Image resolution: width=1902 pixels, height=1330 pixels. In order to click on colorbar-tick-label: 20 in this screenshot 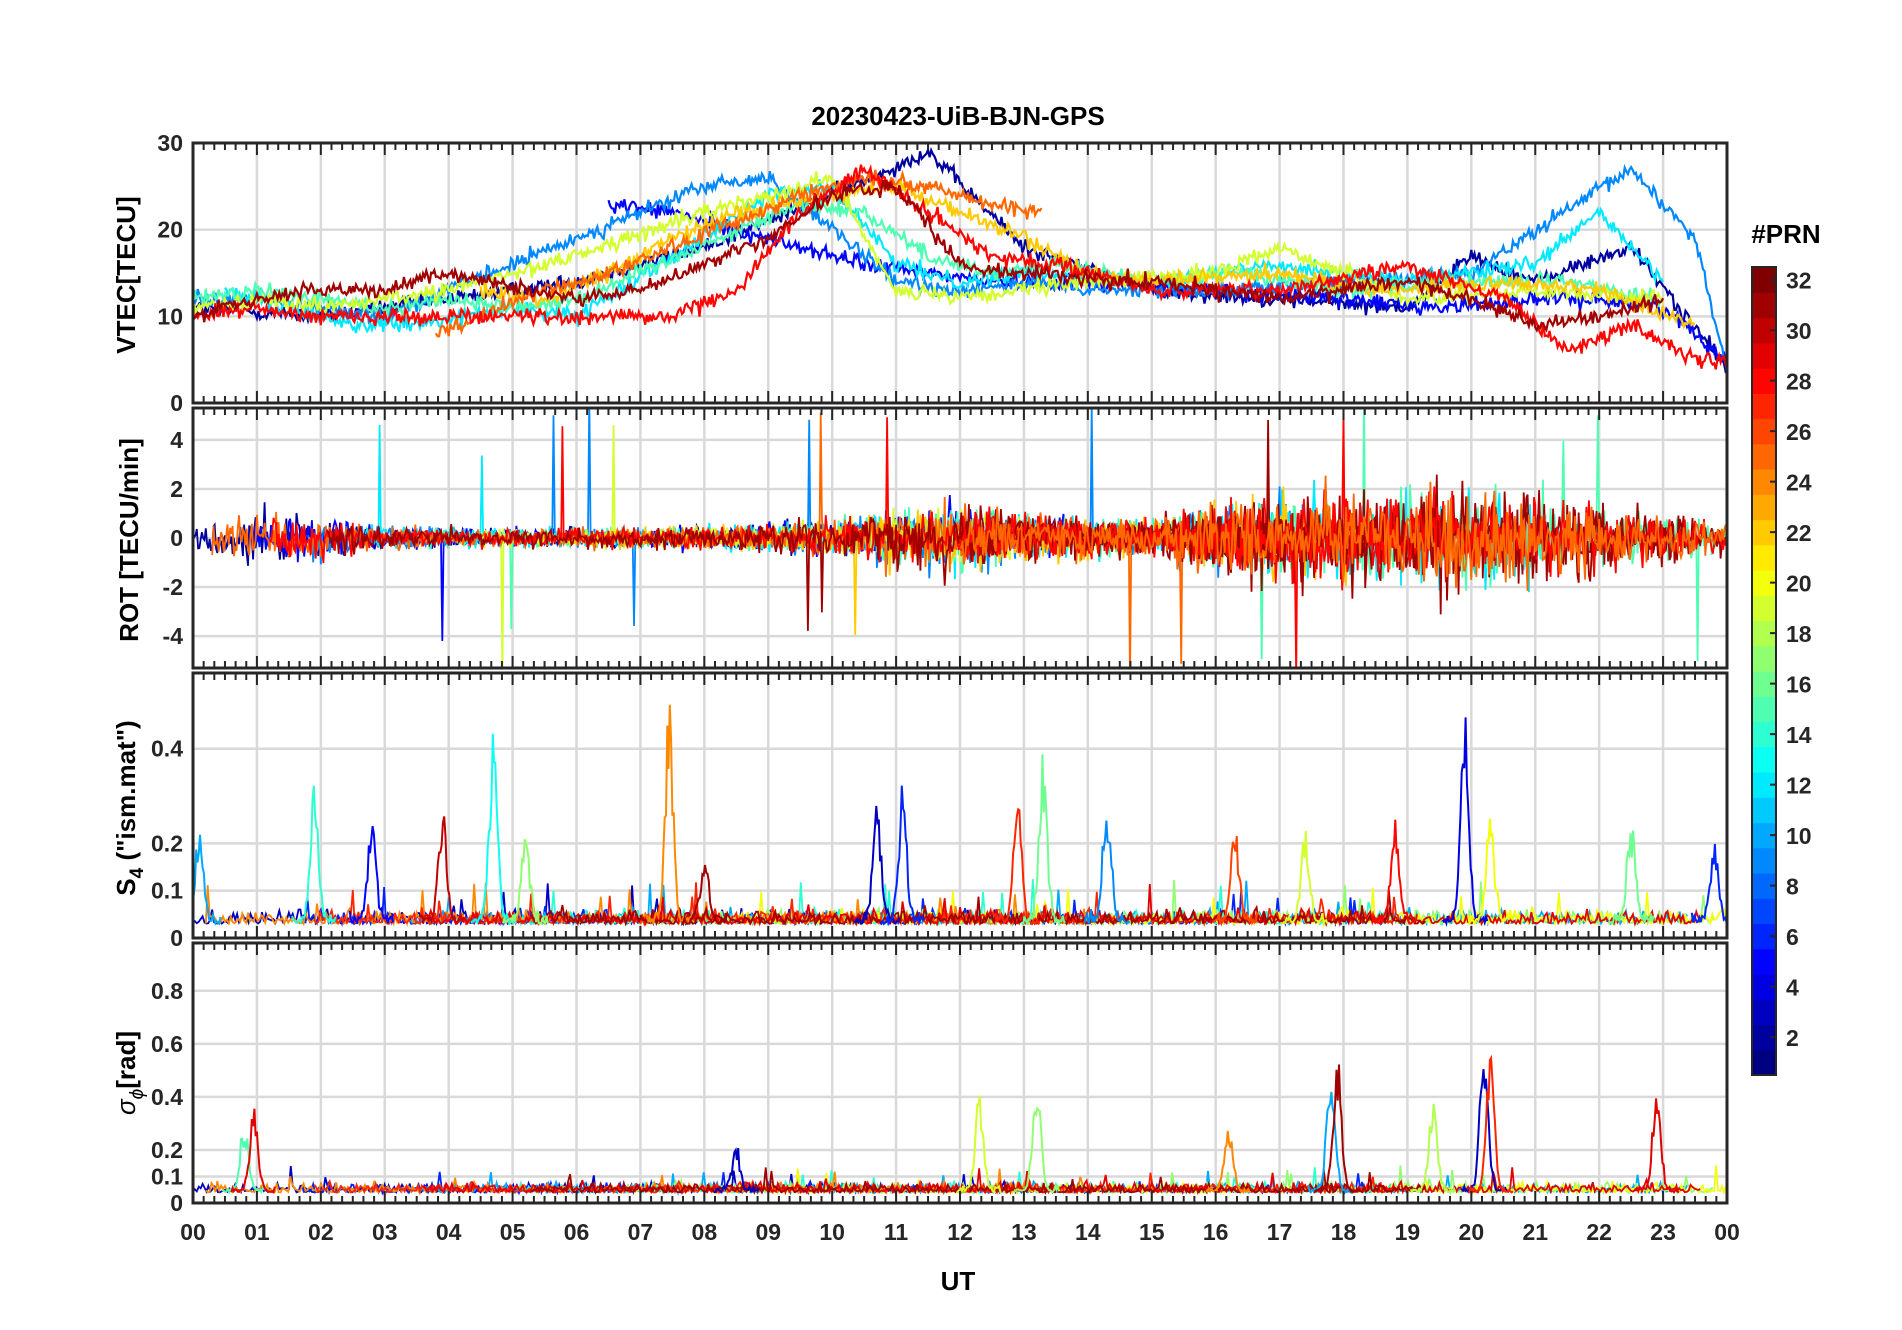, I will do `click(1799, 584)`.